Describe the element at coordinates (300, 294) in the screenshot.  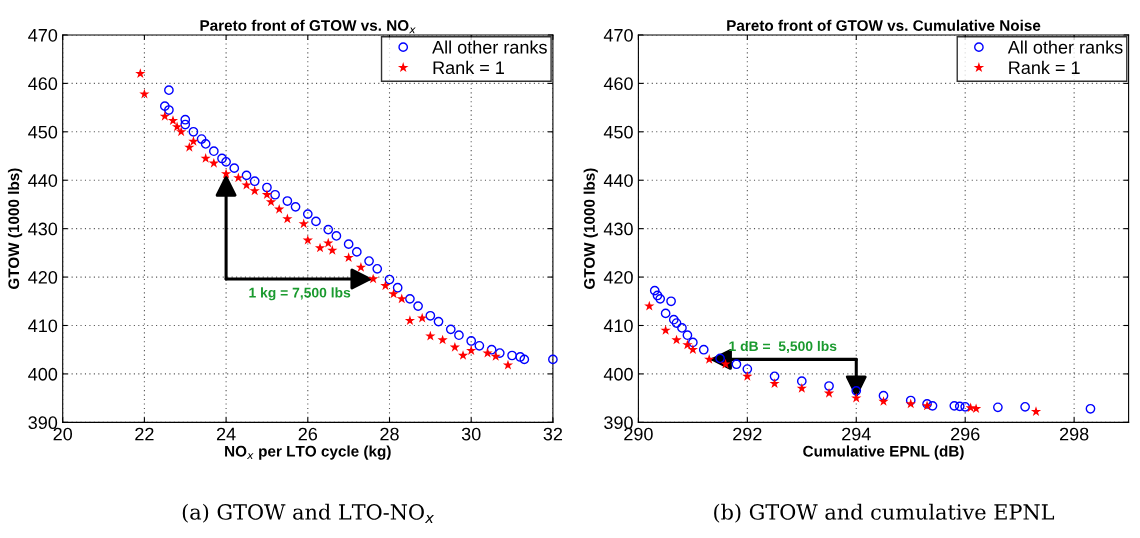
I see `annotation: 1 kg = 7,500 lbs` at that location.